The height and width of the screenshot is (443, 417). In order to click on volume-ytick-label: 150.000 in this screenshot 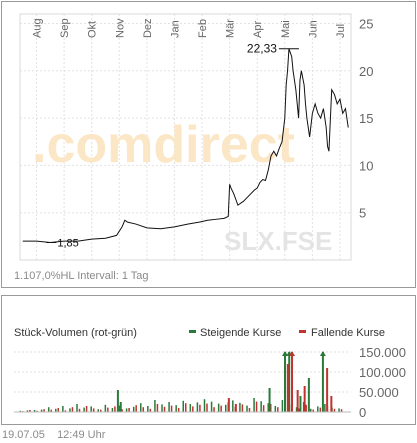, I will do `click(382, 352)`.